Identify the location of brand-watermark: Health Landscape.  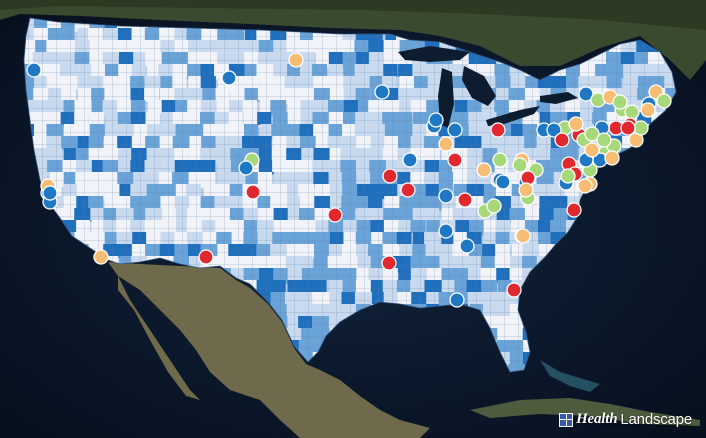
(625, 419).